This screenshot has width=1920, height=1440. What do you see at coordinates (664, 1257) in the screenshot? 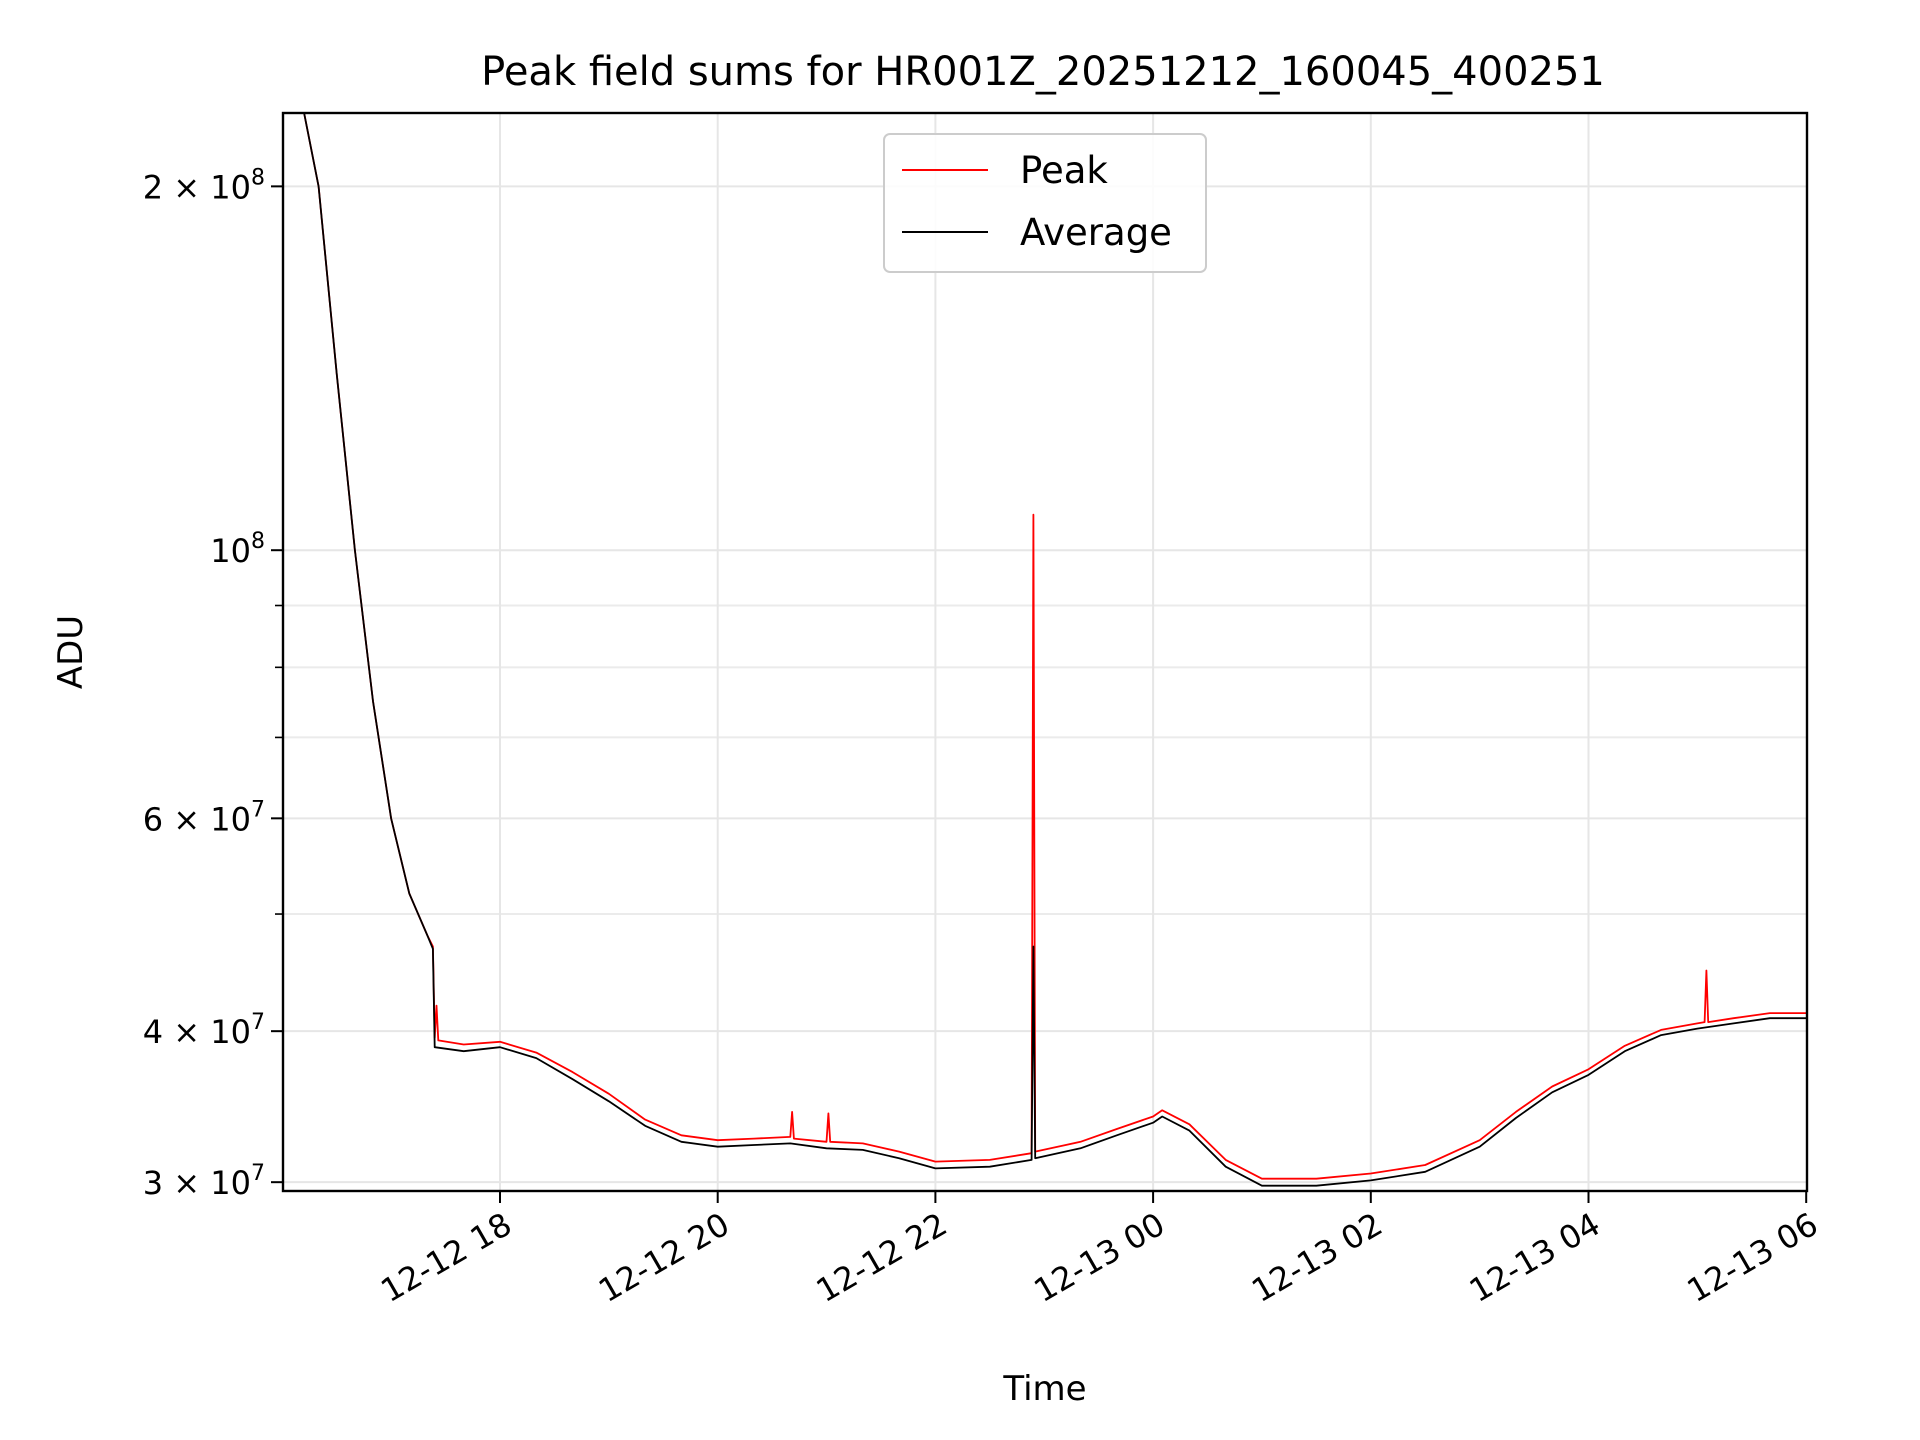
I see `x-tick-label: 12-12 20` at bounding box center [664, 1257].